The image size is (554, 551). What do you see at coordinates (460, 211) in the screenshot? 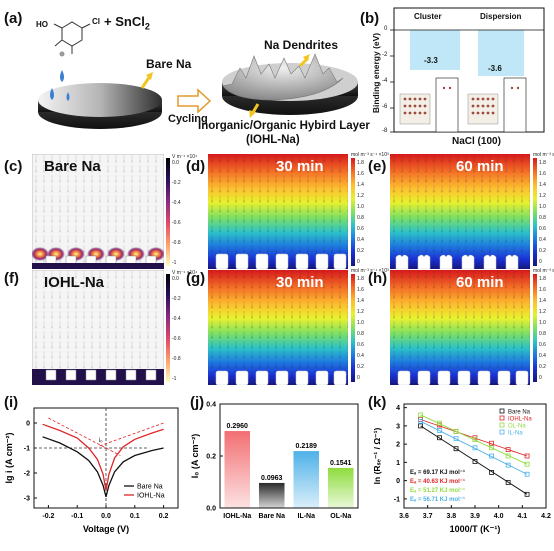
I see `panel-e-field` at bounding box center [460, 211].